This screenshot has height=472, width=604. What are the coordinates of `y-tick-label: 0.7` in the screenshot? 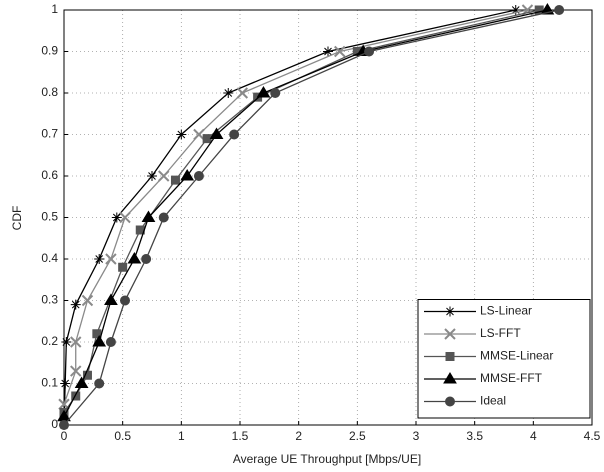 It's located at (49, 134).